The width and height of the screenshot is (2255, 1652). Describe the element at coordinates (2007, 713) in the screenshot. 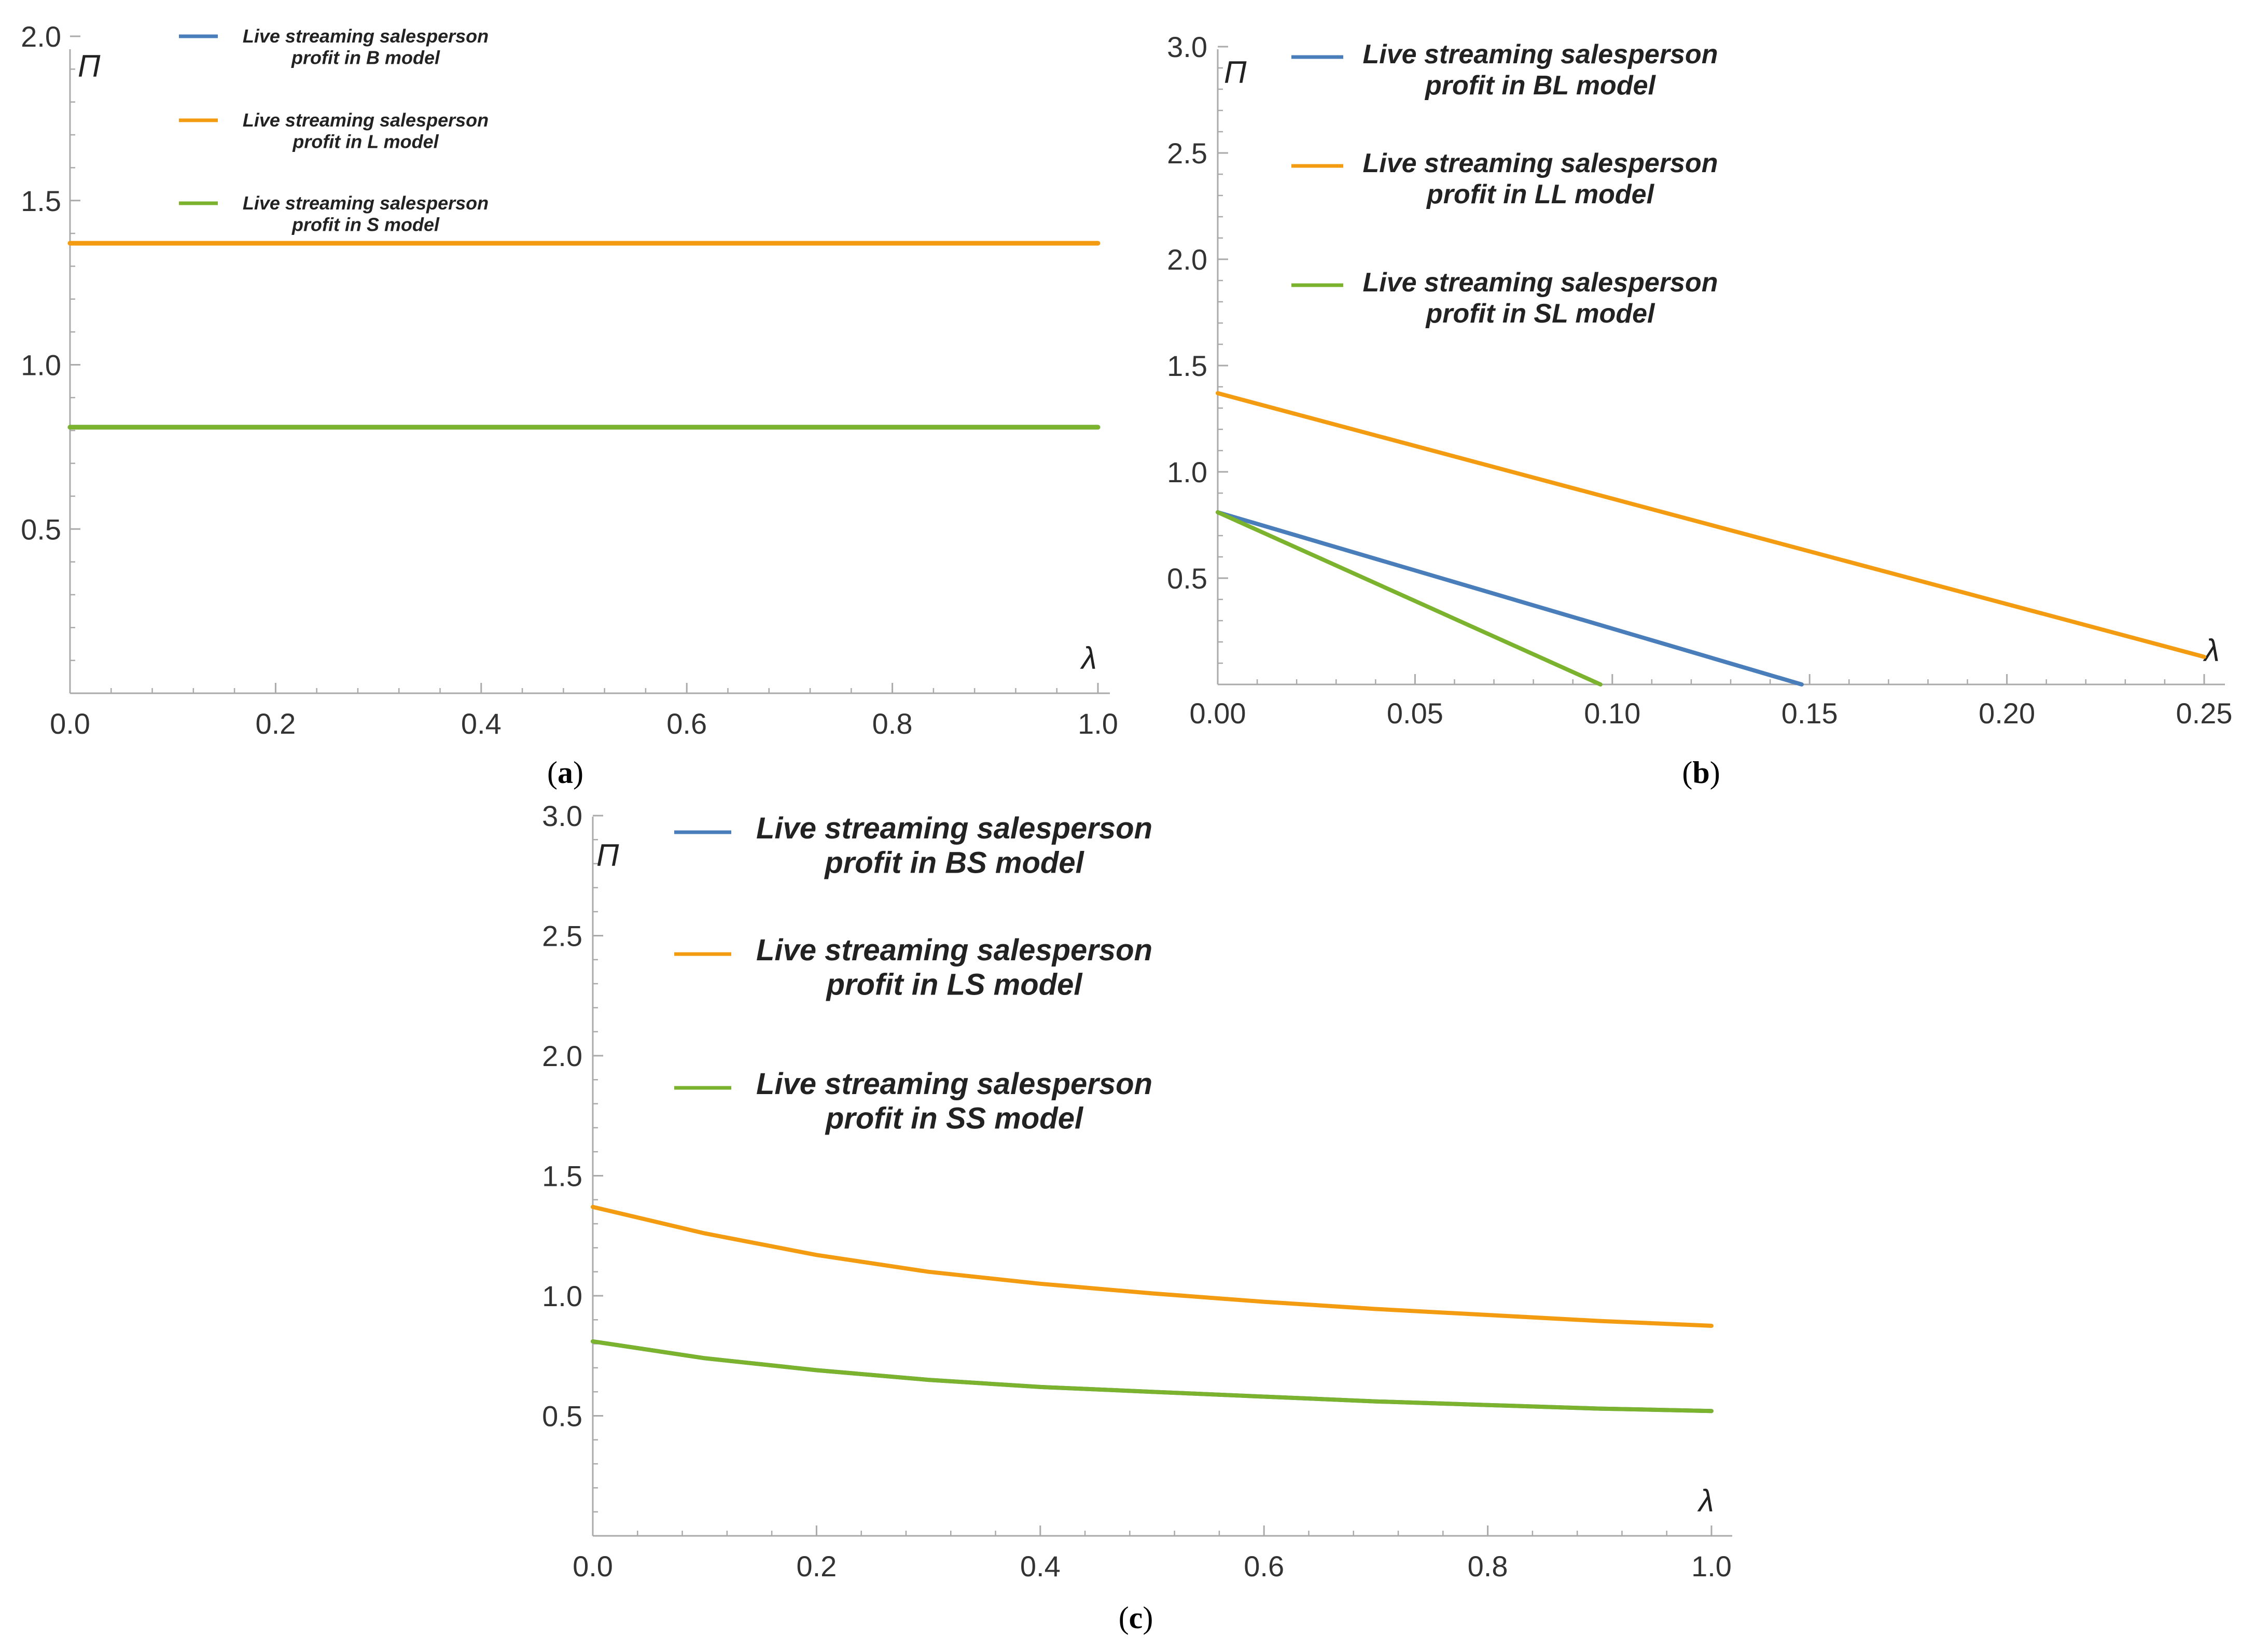

I see `x-tick-label: 0.20` at that location.